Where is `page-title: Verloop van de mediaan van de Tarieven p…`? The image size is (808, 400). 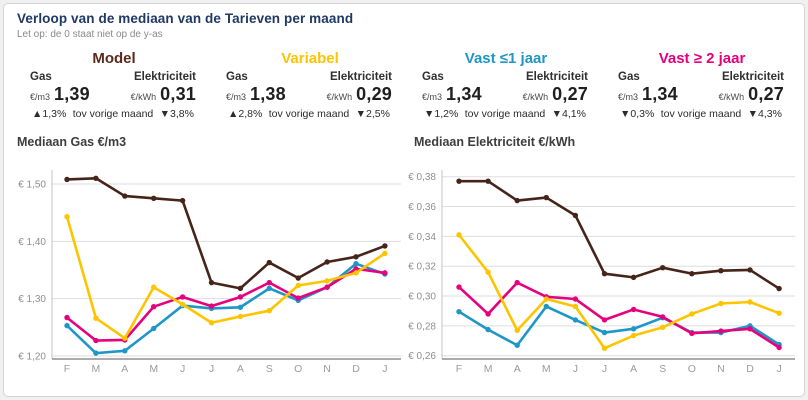
page-title: Verloop van de mediaan van de Tarieven p… is located at coordinates (185, 18).